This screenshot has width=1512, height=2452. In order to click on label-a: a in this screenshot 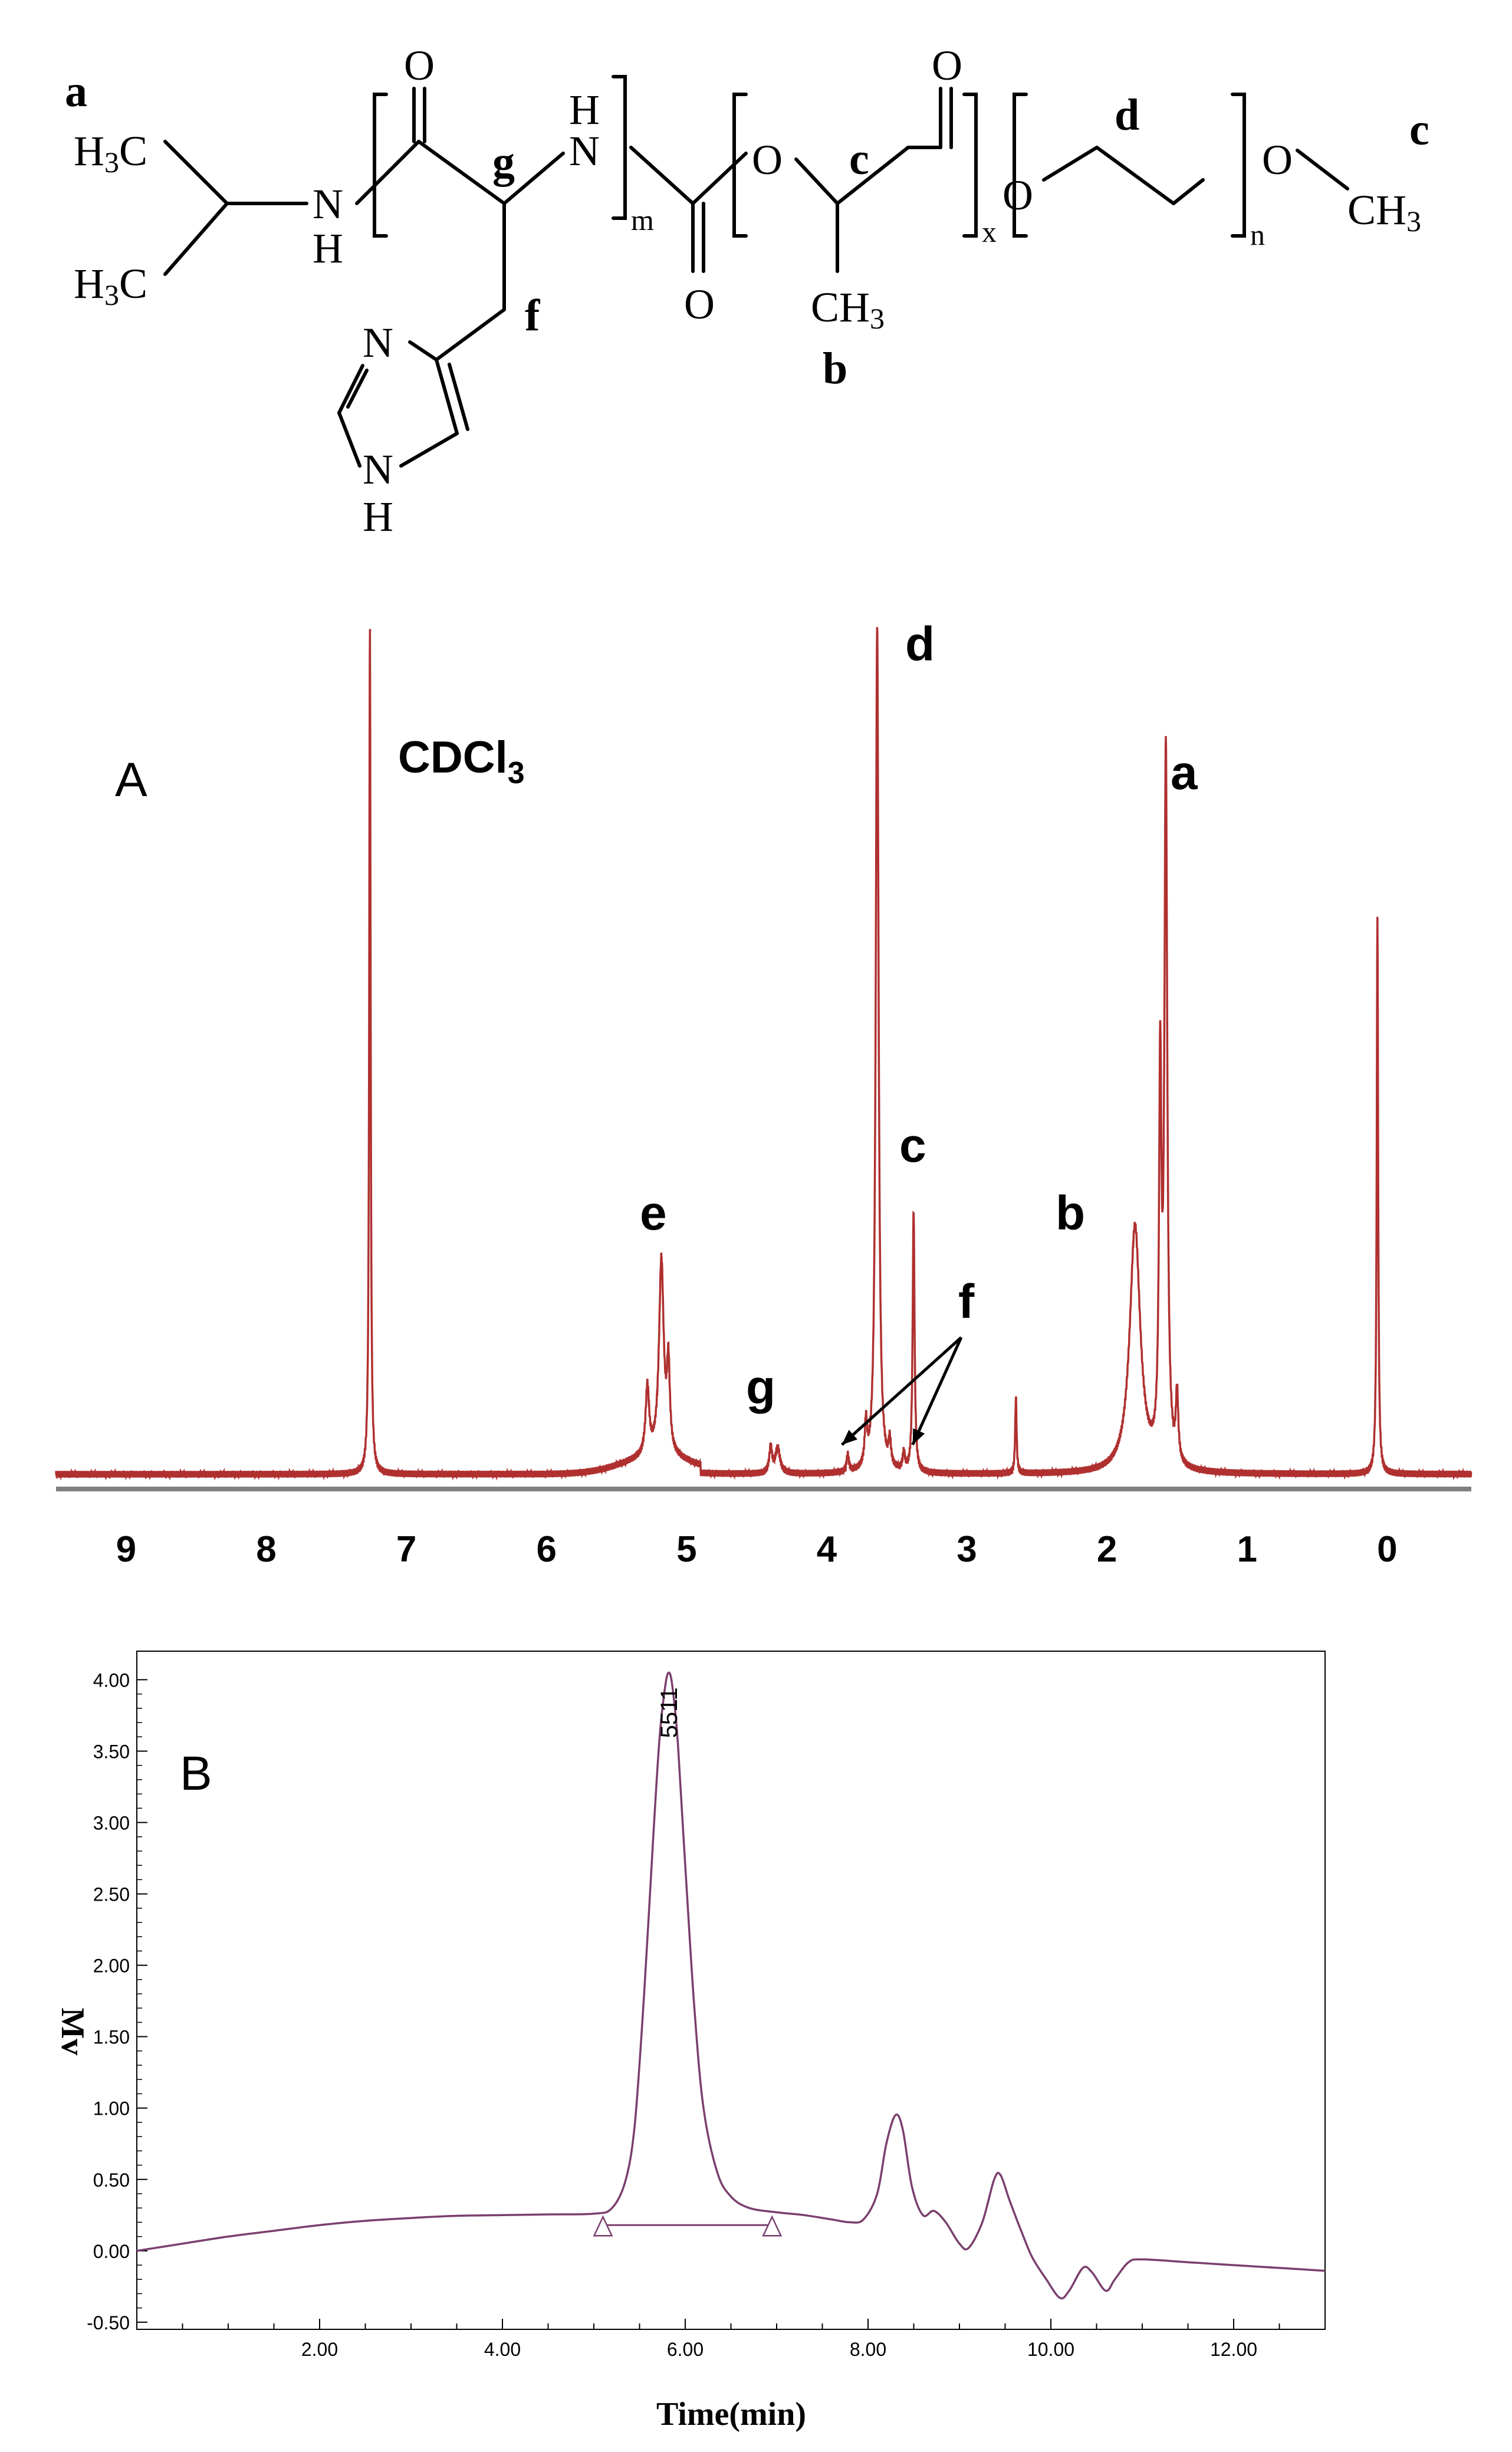, I will do `click(76, 92)`.